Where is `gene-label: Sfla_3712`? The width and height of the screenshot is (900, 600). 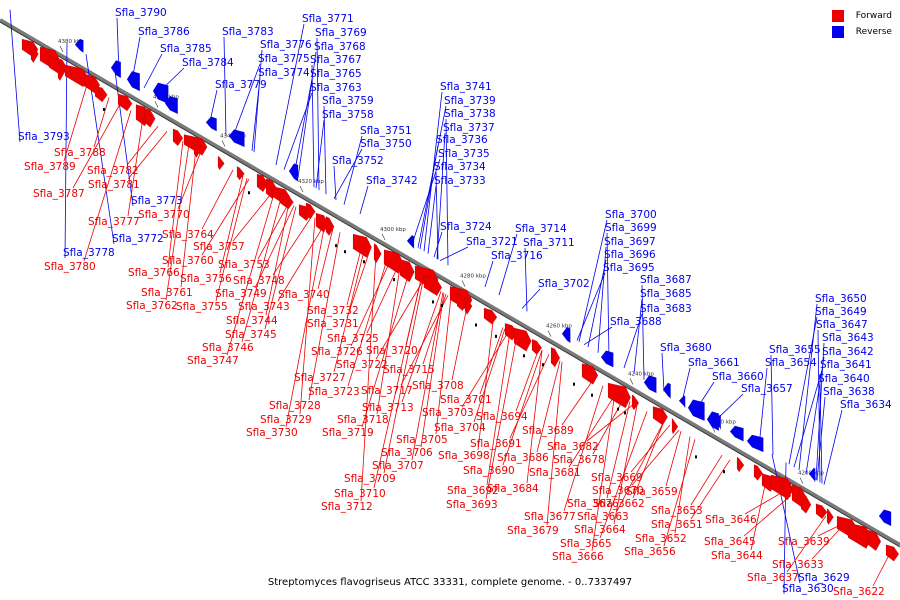
gene-label: Sfla_3712 is located at coordinates (347, 507).